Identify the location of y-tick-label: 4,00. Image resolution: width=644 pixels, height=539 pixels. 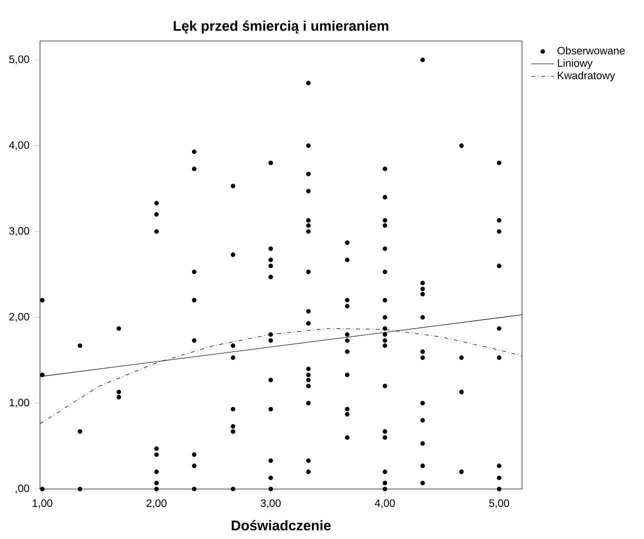
(19, 145).